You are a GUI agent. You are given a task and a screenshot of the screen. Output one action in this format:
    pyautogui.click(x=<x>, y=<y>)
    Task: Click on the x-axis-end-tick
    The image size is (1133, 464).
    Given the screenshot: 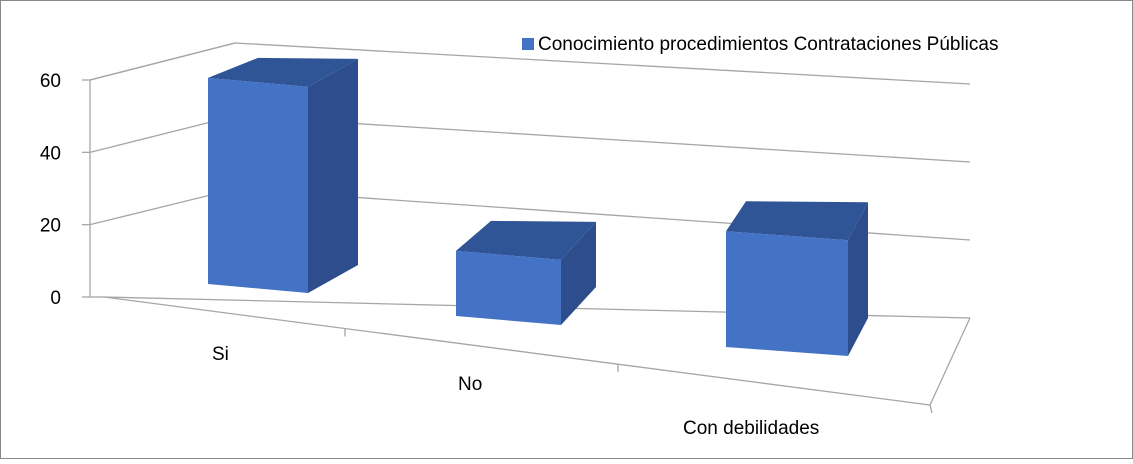 What is the action you would take?
    pyautogui.click(x=931, y=409)
    